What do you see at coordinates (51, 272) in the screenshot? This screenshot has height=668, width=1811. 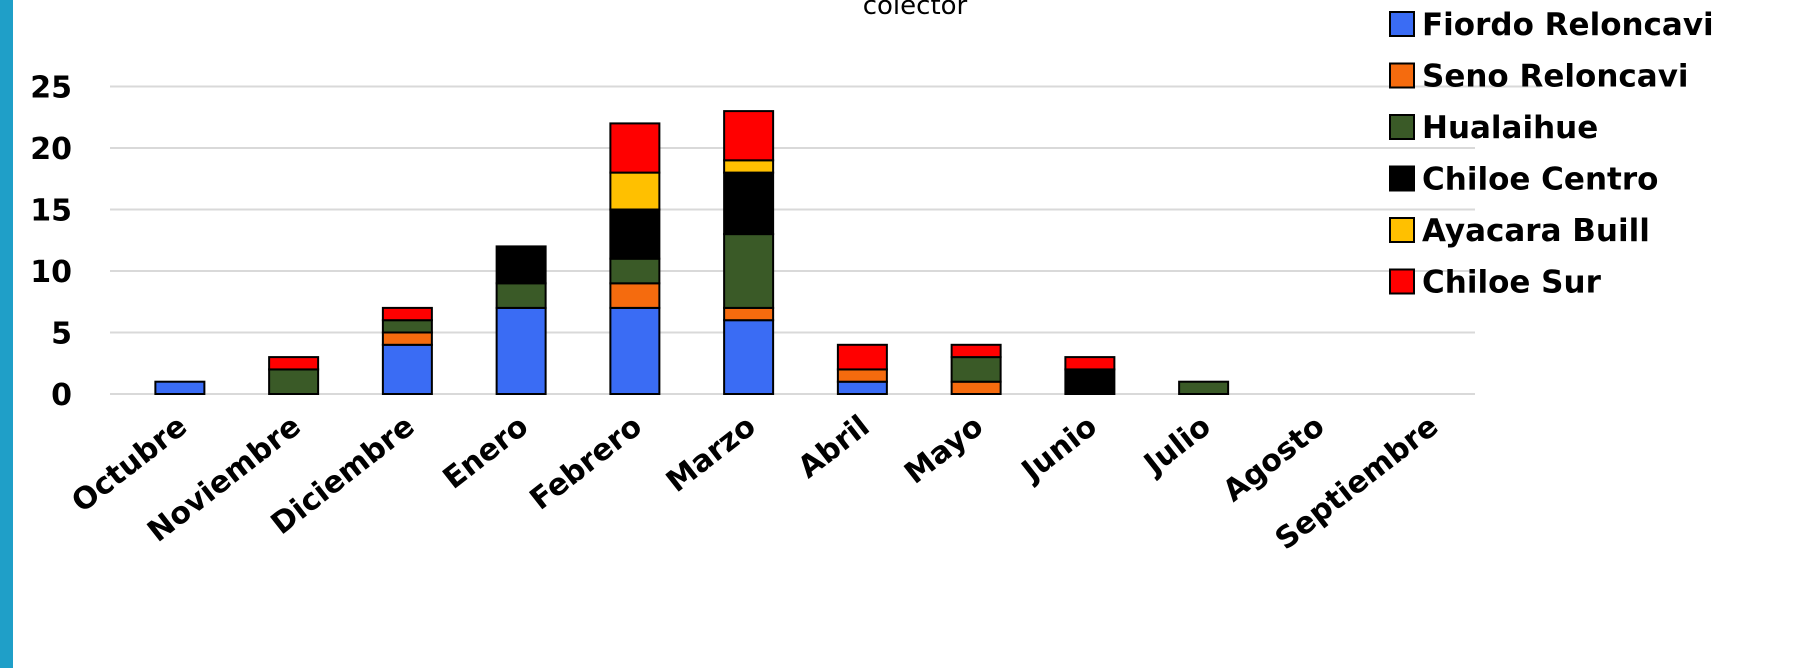 I see `y-tick-label: 10` at bounding box center [51, 272].